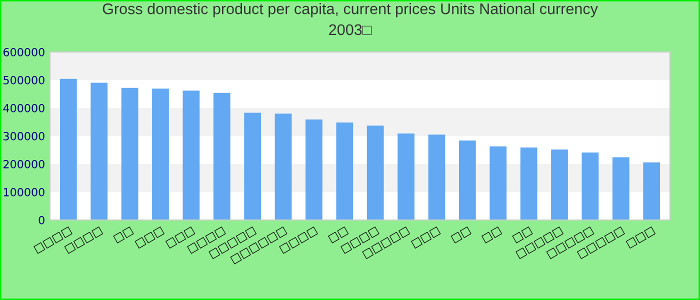 The width and height of the screenshot is (700, 300). Describe the element at coordinates (24, 192) in the screenshot. I see `y-tick-label: 100000` at that location.